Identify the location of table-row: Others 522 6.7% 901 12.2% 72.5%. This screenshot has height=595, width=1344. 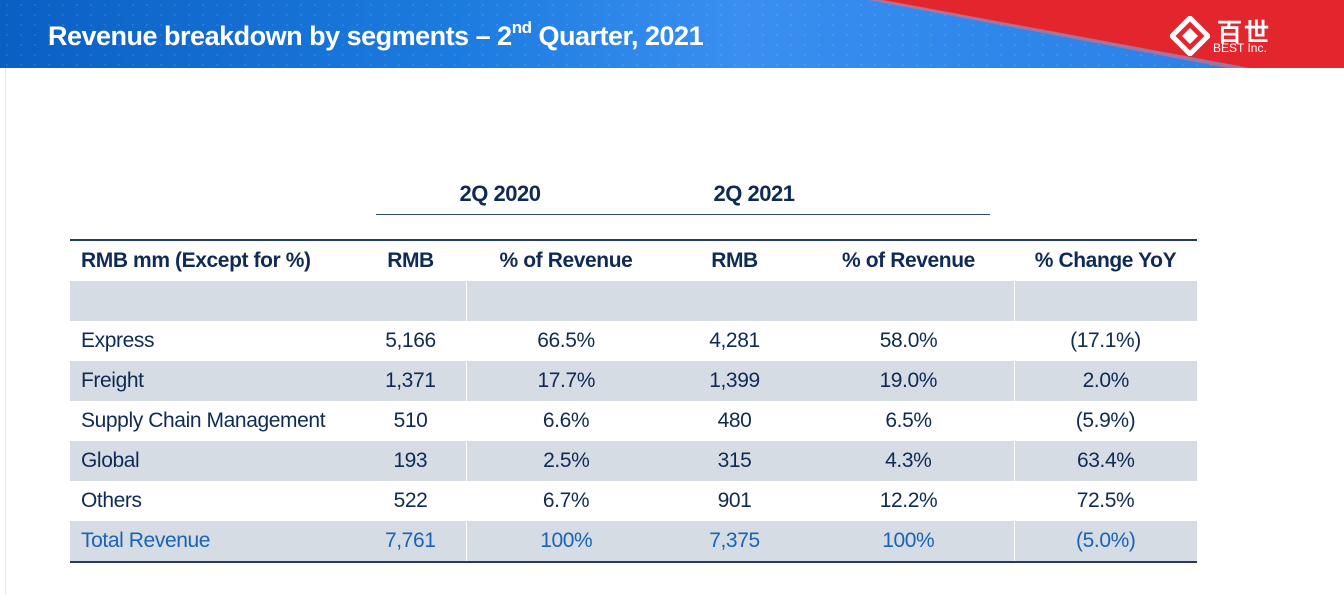
(633, 501).